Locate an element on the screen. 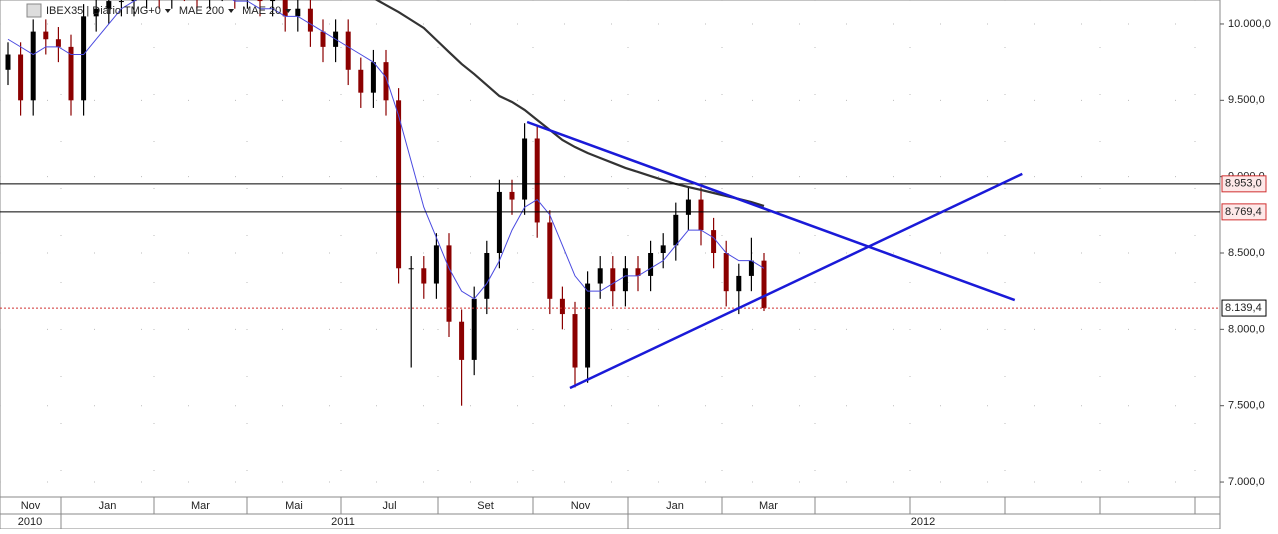 The height and width of the screenshot is (534, 1278). x-tick-label: Jul is located at coordinates (389, 506).